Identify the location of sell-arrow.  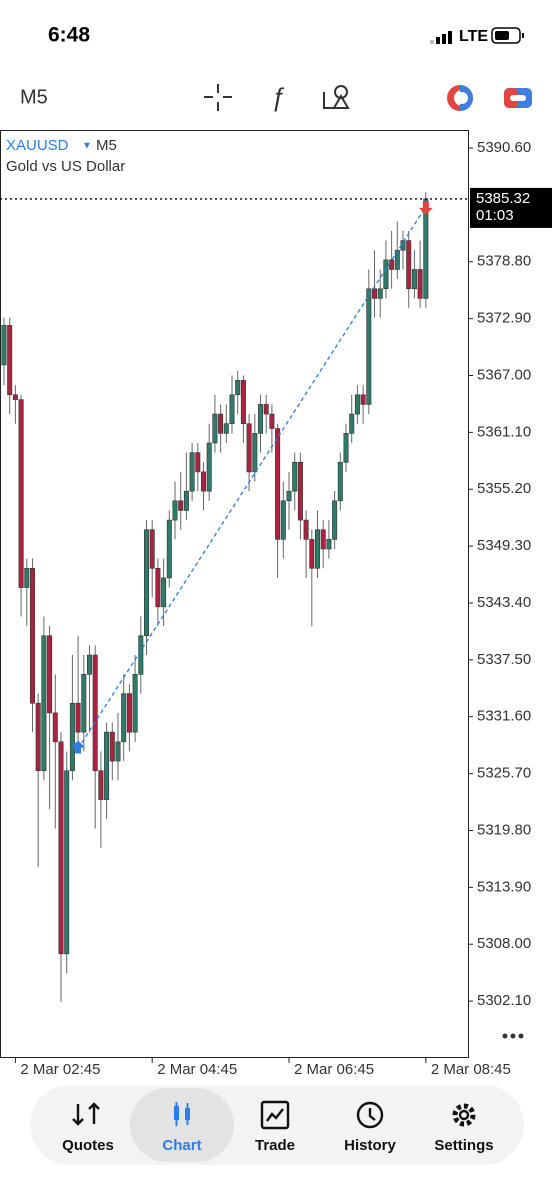
(425, 208).